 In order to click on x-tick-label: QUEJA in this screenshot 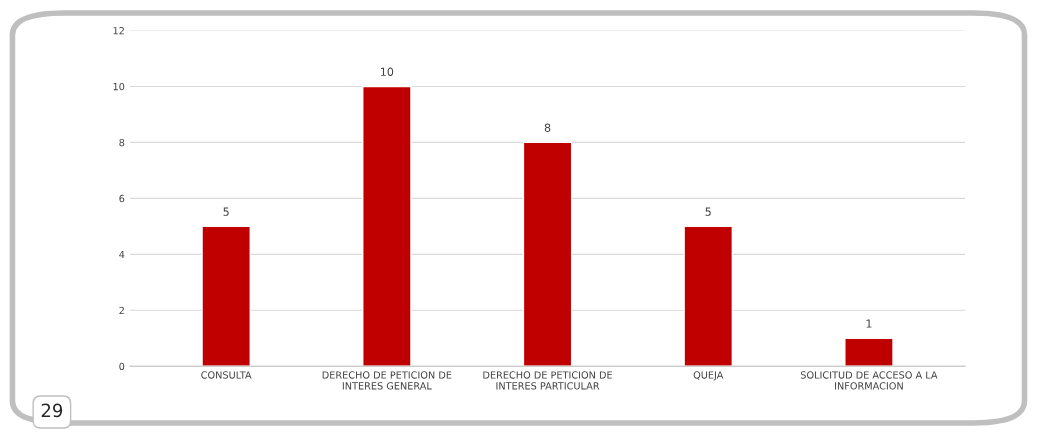, I will do `click(708, 376)`.